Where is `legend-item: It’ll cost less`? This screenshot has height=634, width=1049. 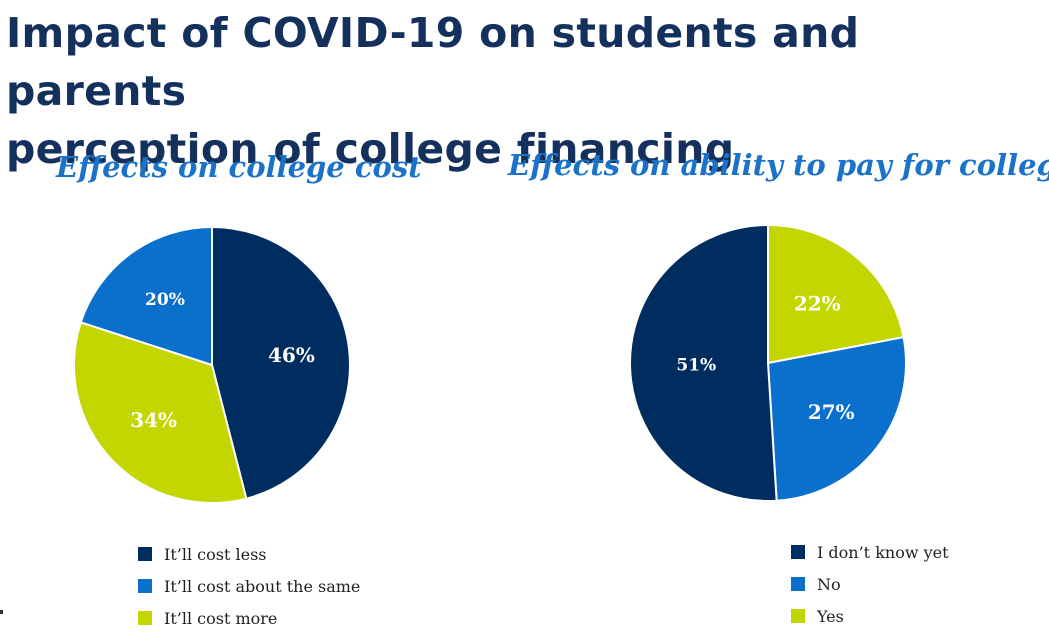
legend-item: It’ll cost less is located at coordinates (249, 554).